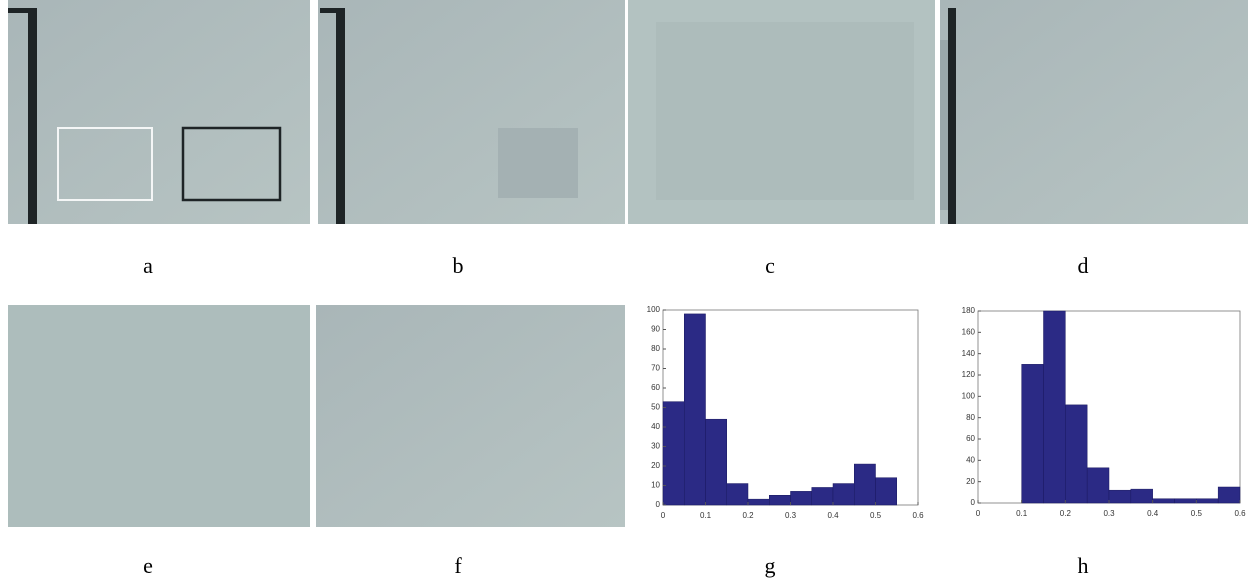  I want to click on y-tick-label: 180, so click(969, 310).